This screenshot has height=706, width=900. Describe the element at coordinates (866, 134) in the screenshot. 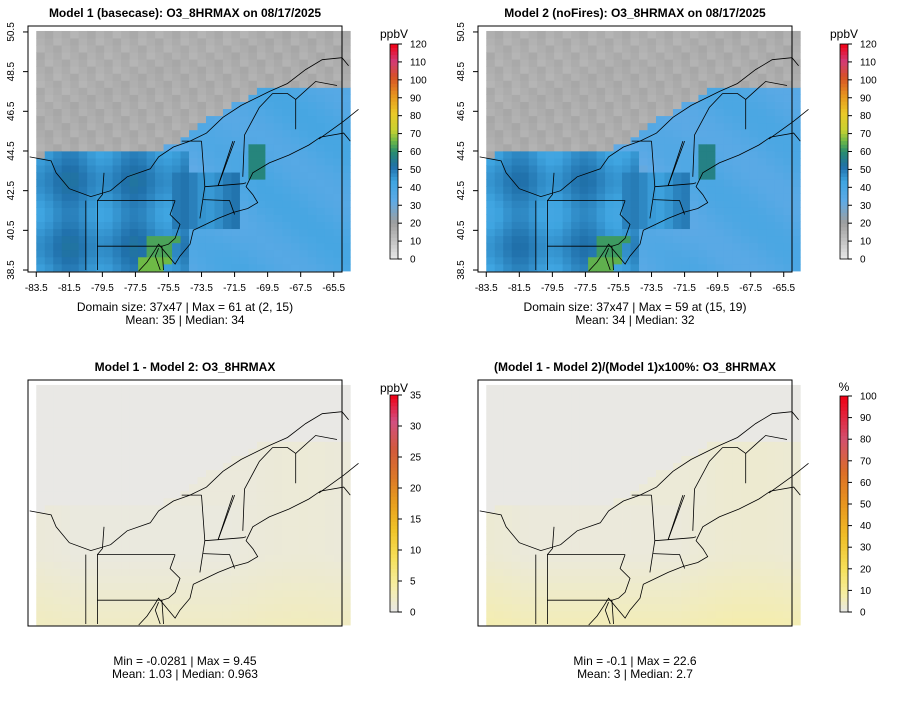

I see `colorbar-label: 70` at that location.